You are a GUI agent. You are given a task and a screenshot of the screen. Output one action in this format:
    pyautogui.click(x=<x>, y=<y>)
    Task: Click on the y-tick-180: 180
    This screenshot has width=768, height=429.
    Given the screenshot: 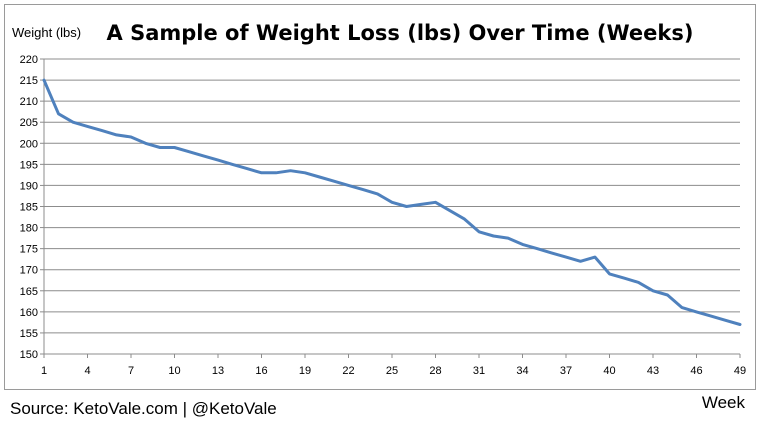 What is the action you would take?
    pyautogui.click(x=29, y=229)
    